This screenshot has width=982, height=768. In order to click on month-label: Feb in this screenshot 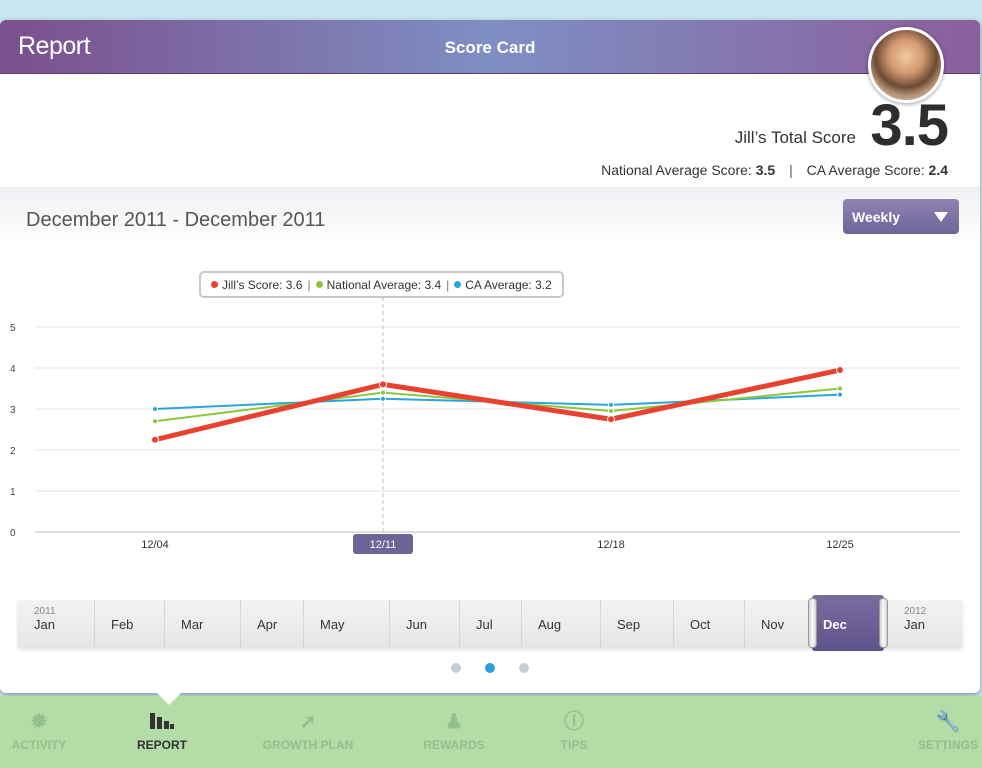, I will do `click(122, 624)`.